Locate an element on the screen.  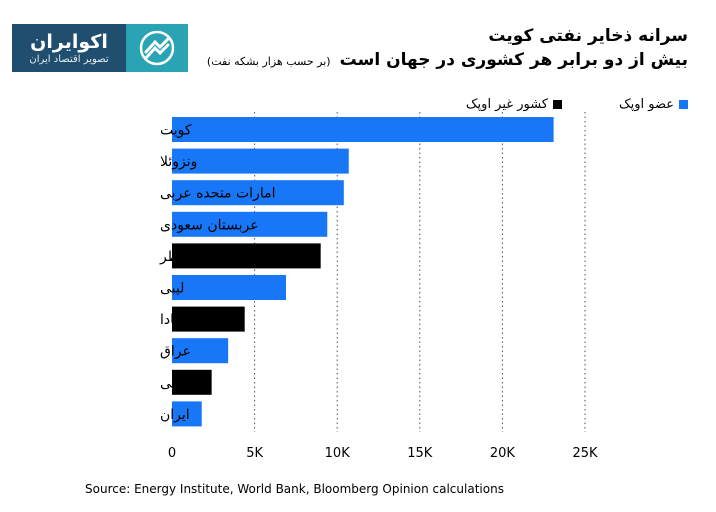
x-tick-label: 25K is located at coordinates (585, 453).